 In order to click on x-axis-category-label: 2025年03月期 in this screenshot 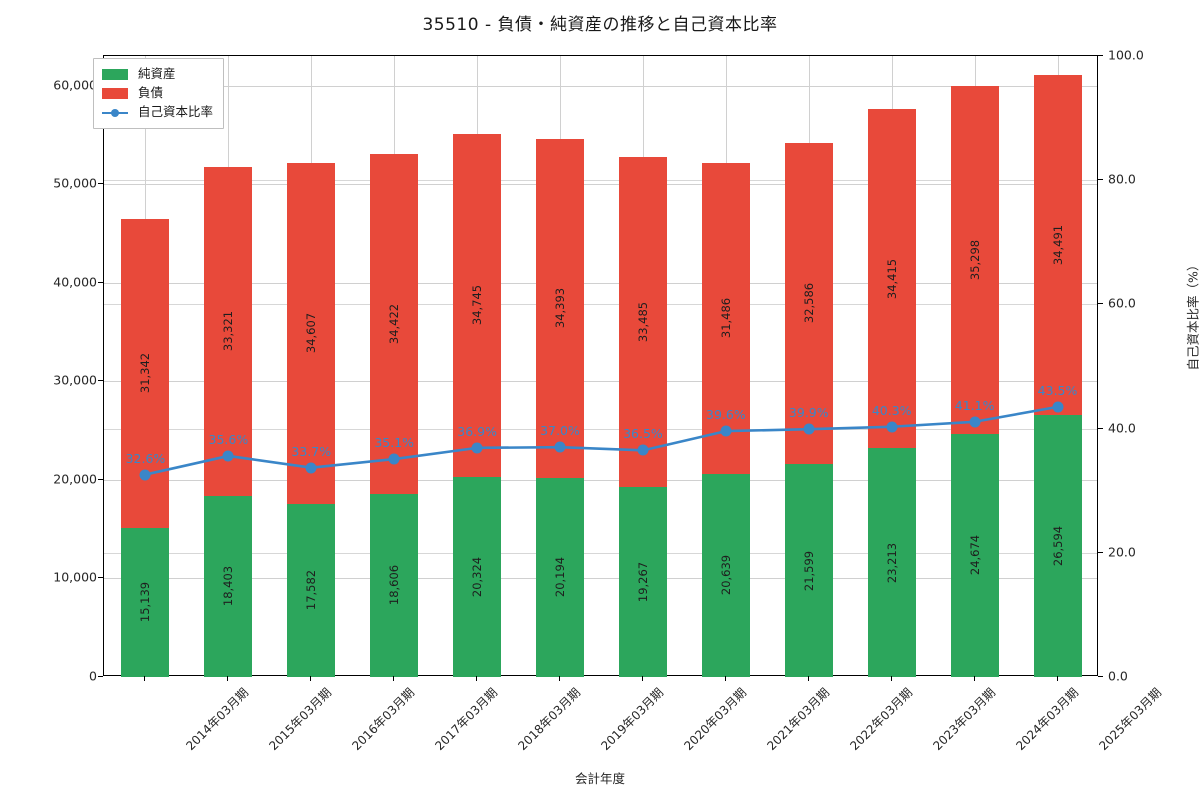, I will do `click(1129, 719)`.